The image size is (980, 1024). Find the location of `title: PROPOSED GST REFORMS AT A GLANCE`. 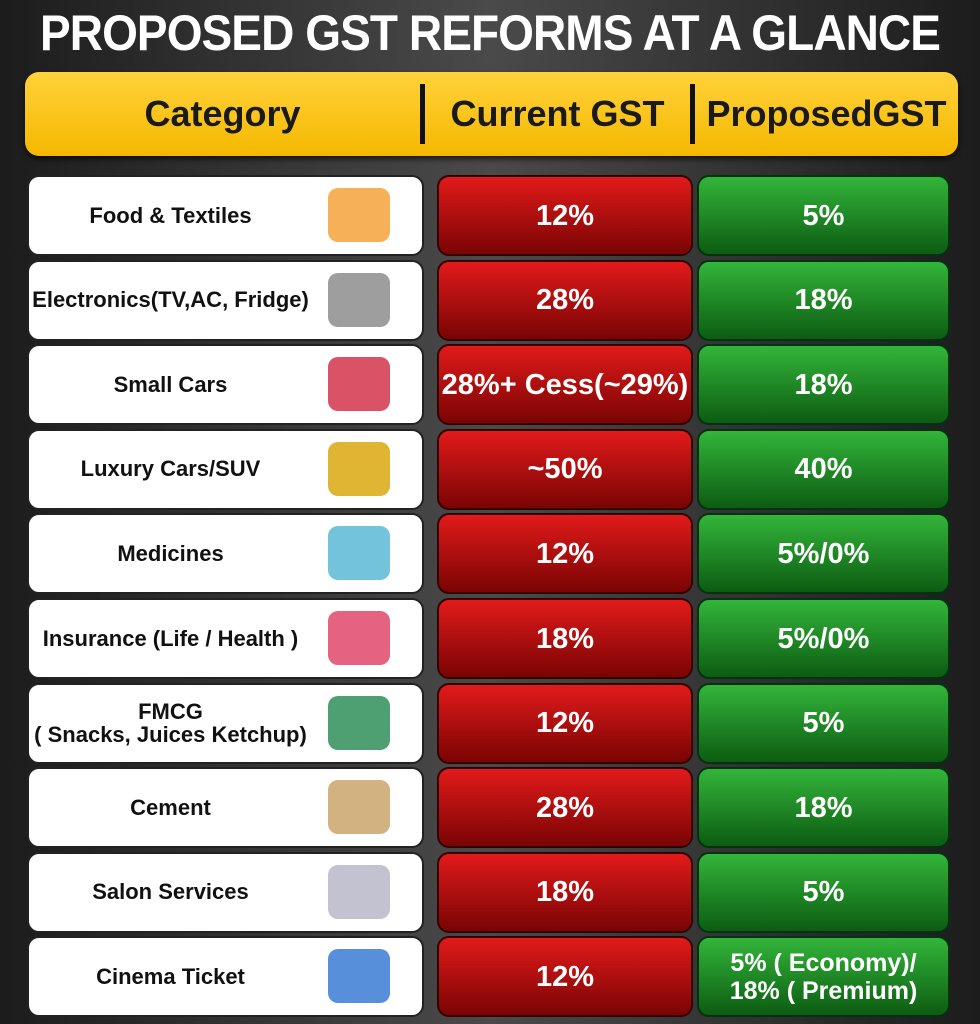

title: PROPOSED GST REFORMS AT A GLANCE is located at coordinates (490, 33).